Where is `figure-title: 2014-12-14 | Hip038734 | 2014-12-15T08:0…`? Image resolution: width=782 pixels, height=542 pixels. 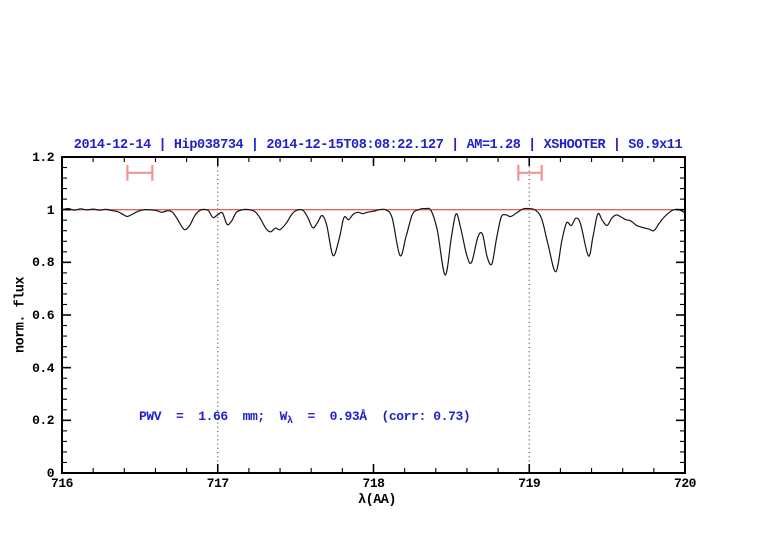
figure-title: 2014-12-14 | Hip038734 | 2014-12-15T08:0… is located at coordinates (378, 145).